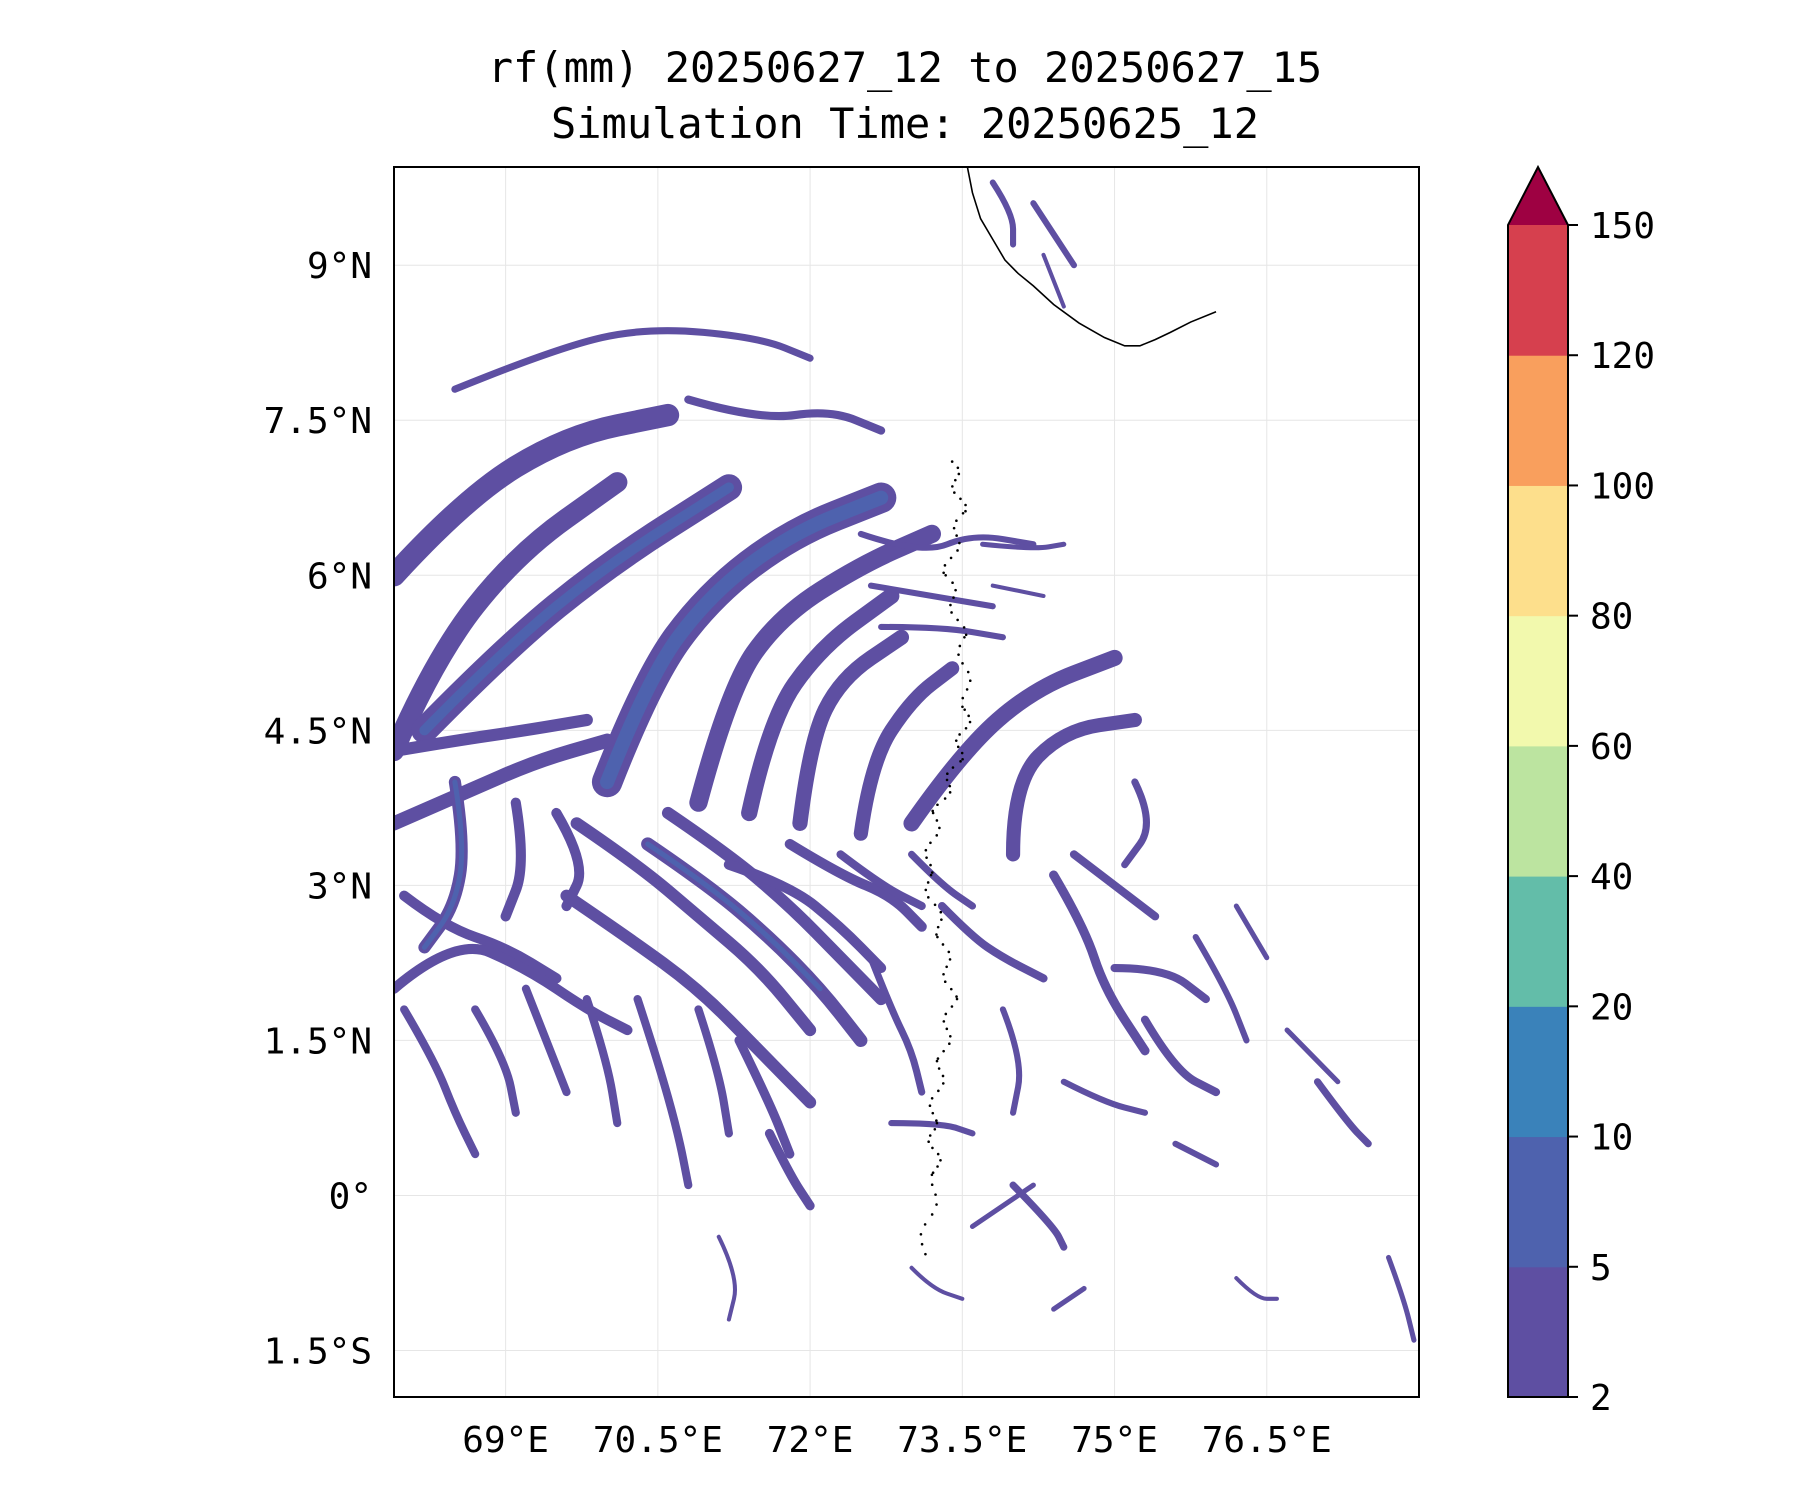 Image resolution: width=1800 pixels, height=1500 pixels. Describe the element at coordinates (350, 1196) in the screenshot. I see `y-tick-label: 0°` at that location.